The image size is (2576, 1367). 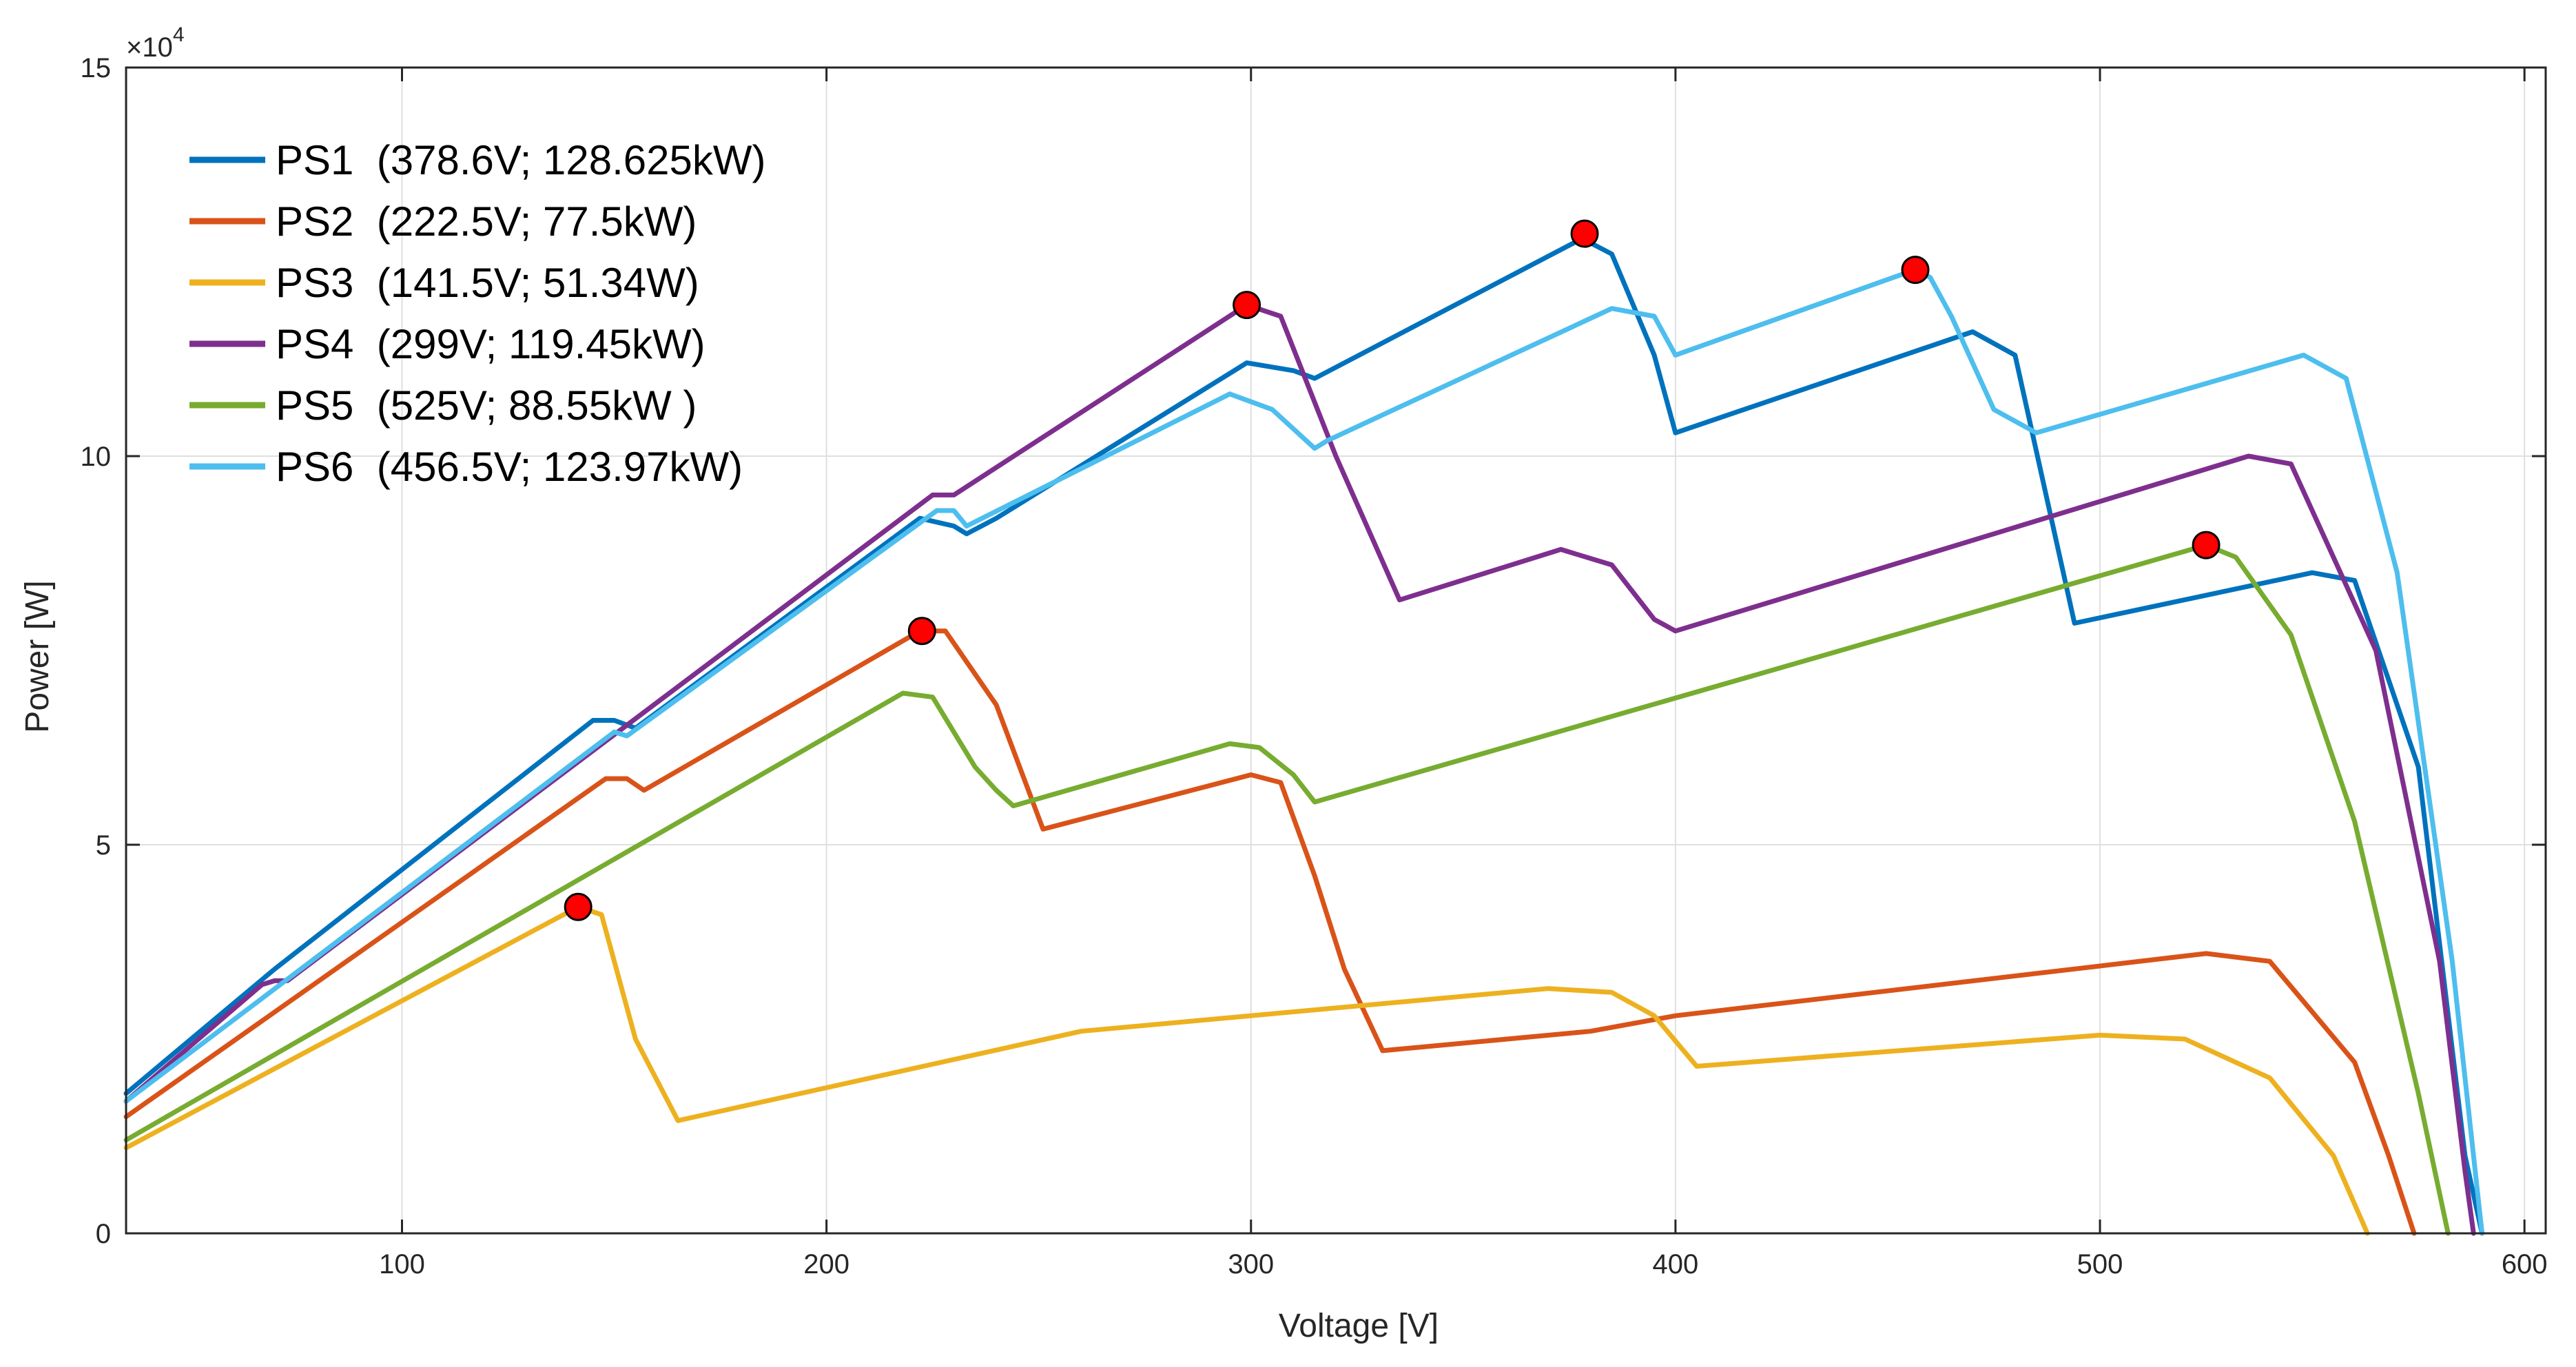 What do you see at coordinates (2100, 1264) in the screenshot?
I see `x-tick-label: 500` at bounding box center [2100, 1264].